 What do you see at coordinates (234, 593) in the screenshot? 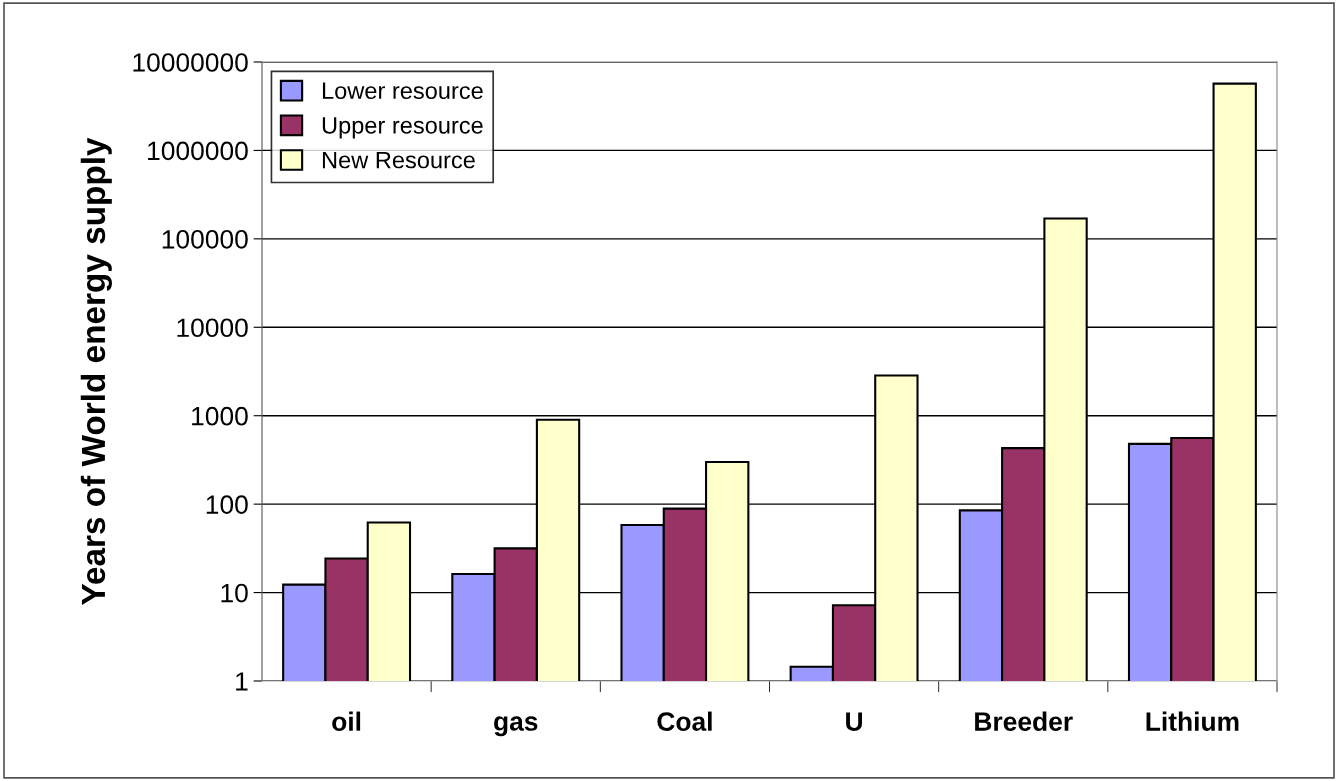
I see `y-tick-label: 10` at bounding box center [234, 593].